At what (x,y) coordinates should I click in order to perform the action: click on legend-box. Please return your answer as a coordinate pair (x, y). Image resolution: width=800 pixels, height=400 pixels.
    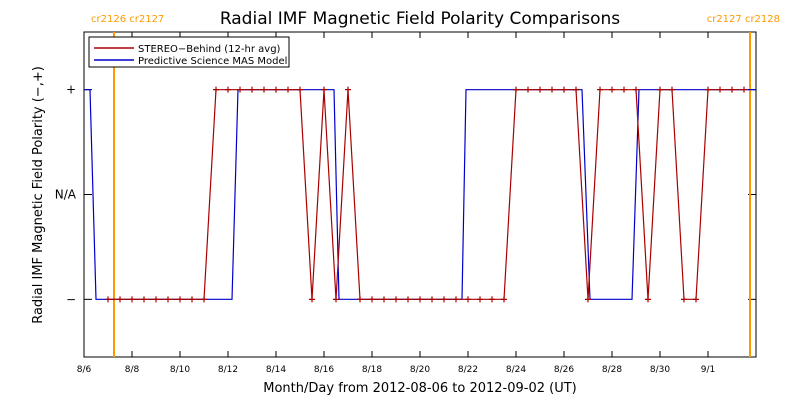
    Looking at the image, I should click on (189, 52).